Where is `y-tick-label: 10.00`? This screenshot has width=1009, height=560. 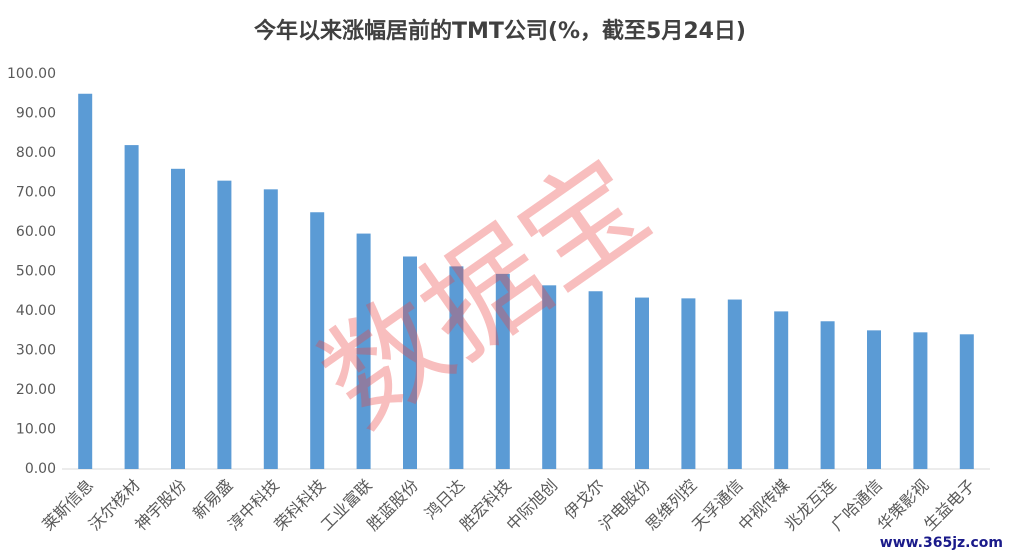 y-tick-label: 10.00 is located at coordinates (36, 430).